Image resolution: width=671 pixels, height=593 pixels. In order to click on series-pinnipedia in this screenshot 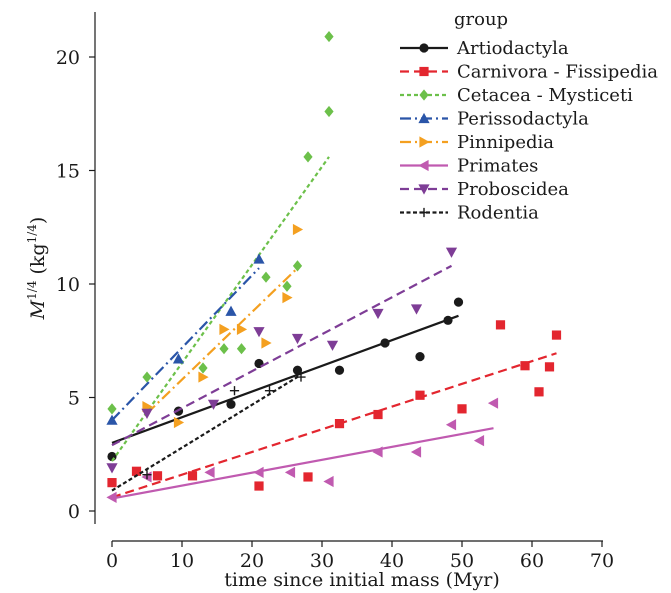, I will do `click(223, 326)`.